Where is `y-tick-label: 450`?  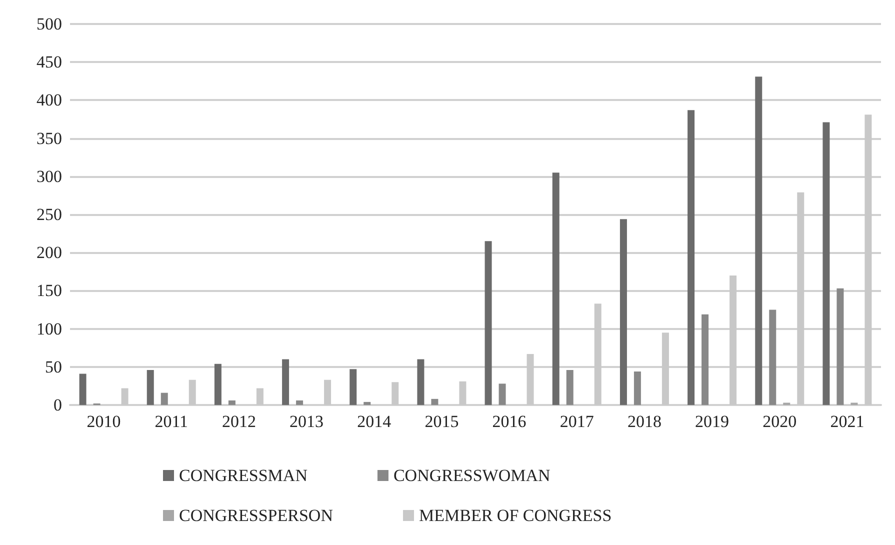
y-tick-label: 450 is located at coordinates (49, 62).